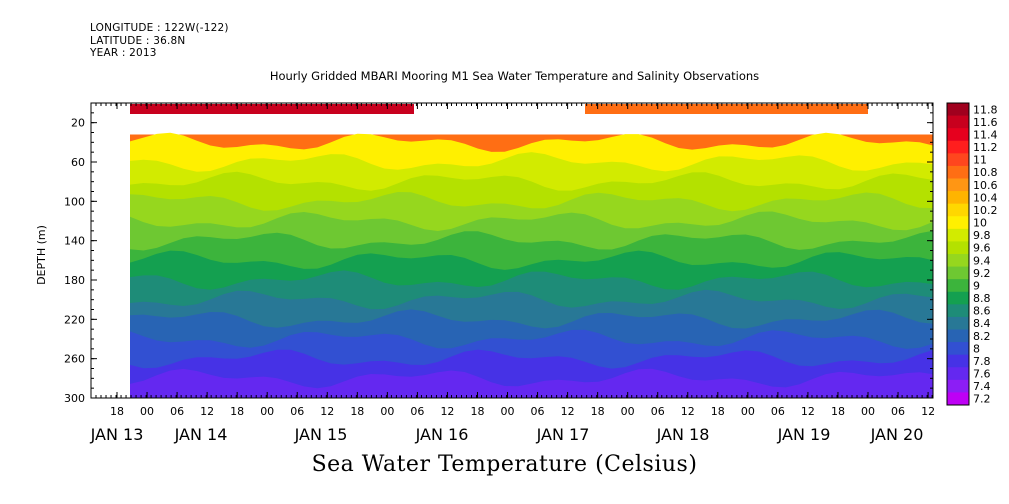 This screenshot has width=1009, height=504. I want to click on colorbar-label: 10.4, so click(985, 197).